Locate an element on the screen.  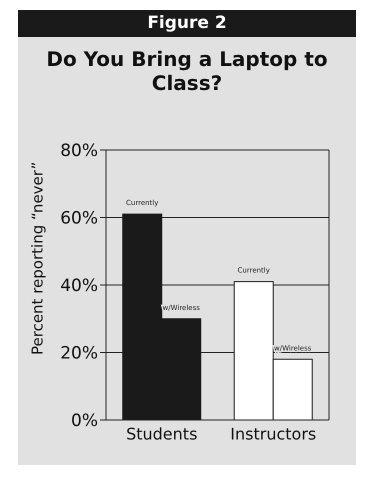
y-axis-title: Percent reporting “never” is located at coordinates (37, 258).